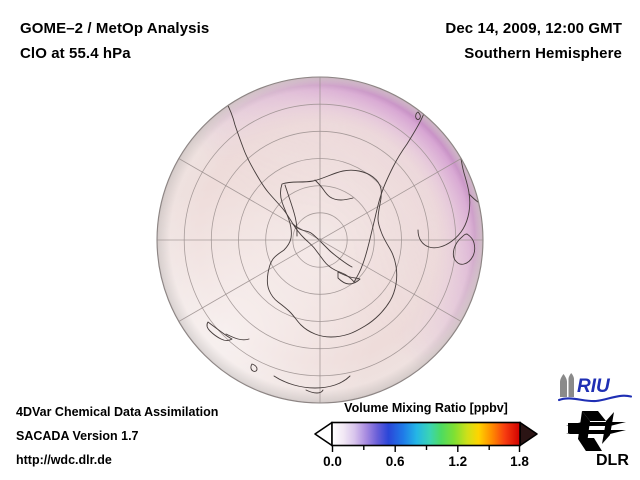  I want to click on page-subtitle: ClO at 55.4 hPa, so click(75, 53).